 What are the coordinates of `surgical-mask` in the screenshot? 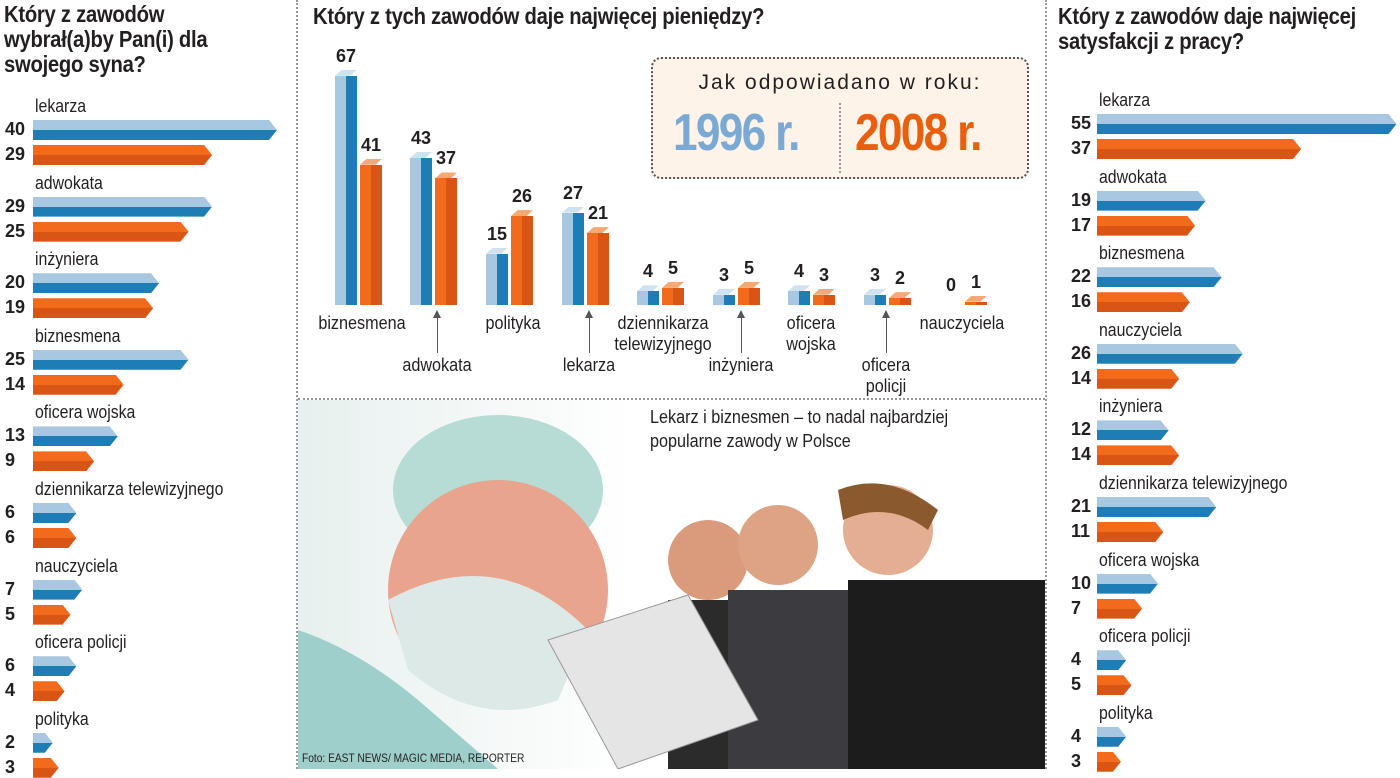 It's located at (488, 643).